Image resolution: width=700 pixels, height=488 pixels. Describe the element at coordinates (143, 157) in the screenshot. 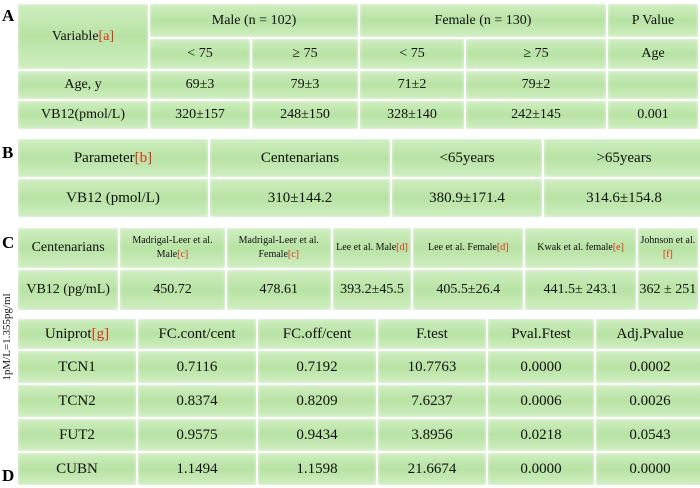

I see `ref-b: [b]` at that location.